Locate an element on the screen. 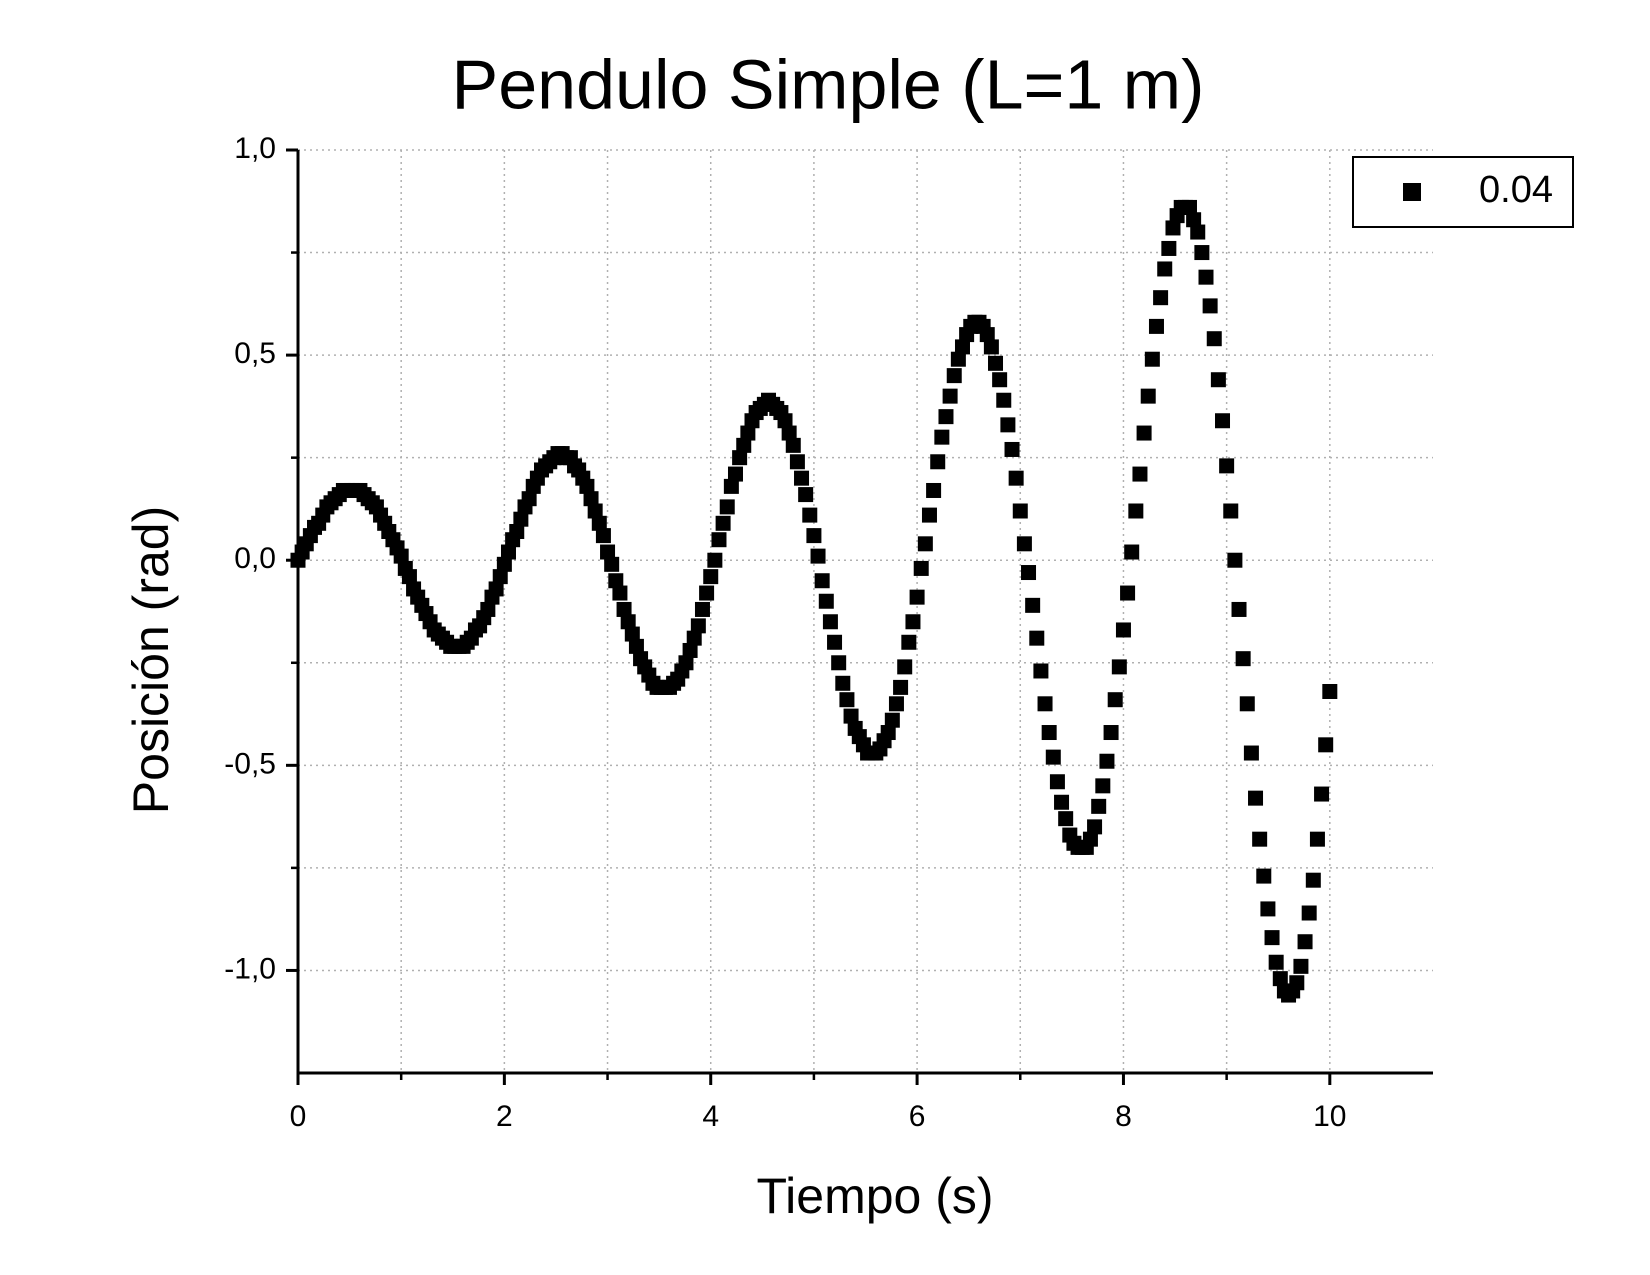 This screenshot has width=1650, height=1275. y-tick-label: 0,5 is located at coordinates (255, 353).